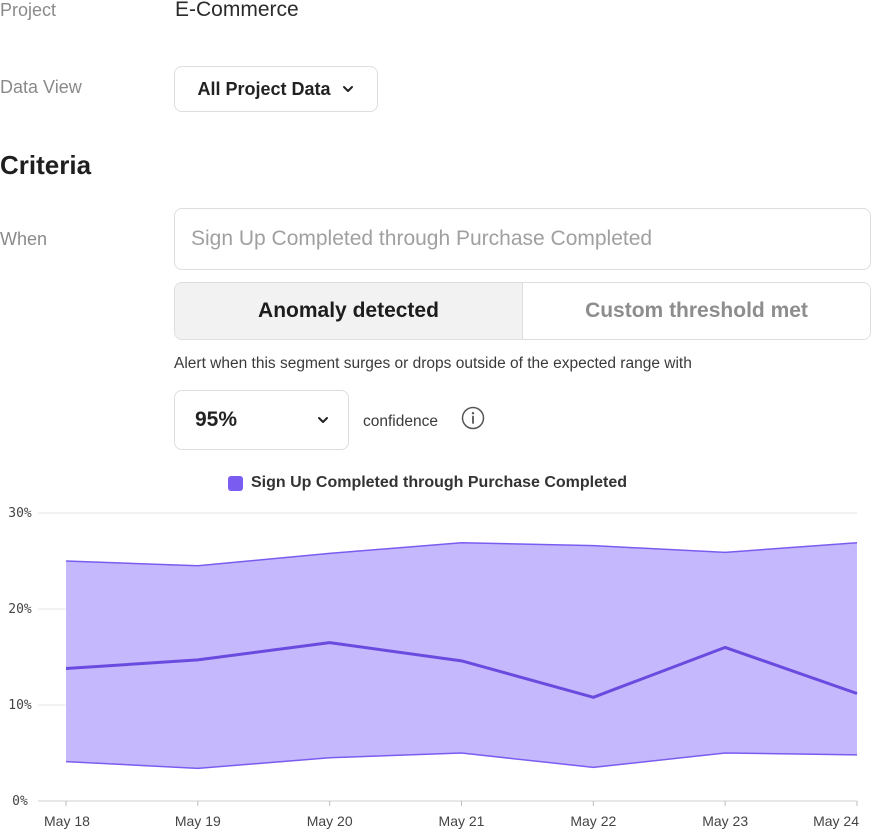 The image size is (871, 831). What do you see at coordinates (400, 421) in the screenshot?
I see `confidence-label: confidence` at bounding box center [400, 421].